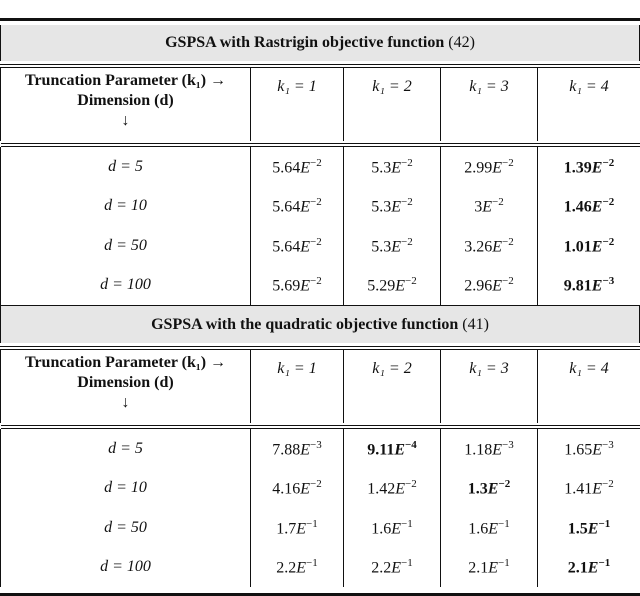  Describe the element at coordinates (125, 81) in the screenshot. I see `header-label-line: Truncation Parameter (k₁) →` at that location.